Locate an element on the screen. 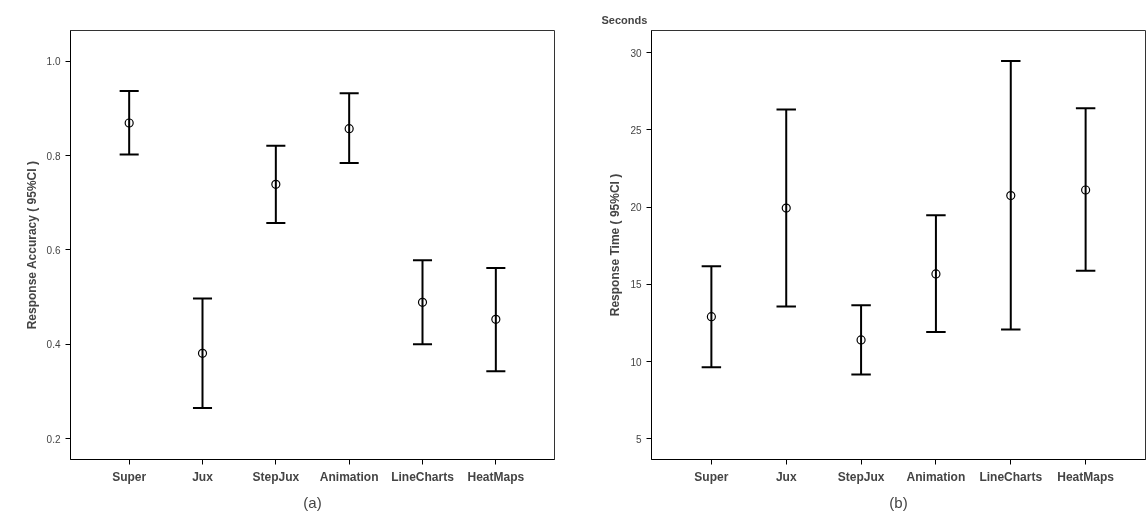  y-tick-label: 15 is located at coordinates (636, 285).